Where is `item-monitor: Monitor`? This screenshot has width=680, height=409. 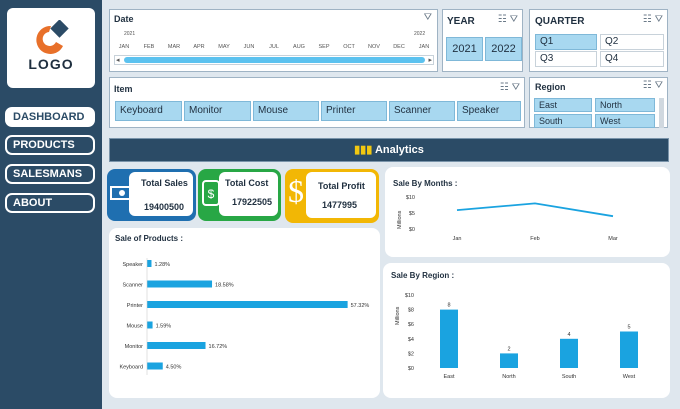 item-monitor: Monitor is located at coordinates (217, 111).